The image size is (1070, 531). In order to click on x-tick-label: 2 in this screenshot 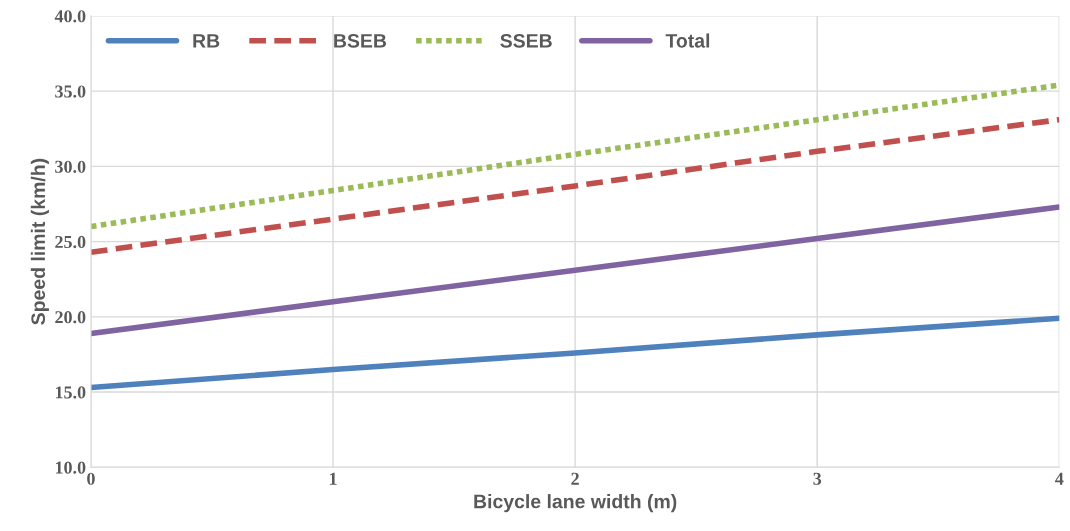, I will do `click(575, 478)`.